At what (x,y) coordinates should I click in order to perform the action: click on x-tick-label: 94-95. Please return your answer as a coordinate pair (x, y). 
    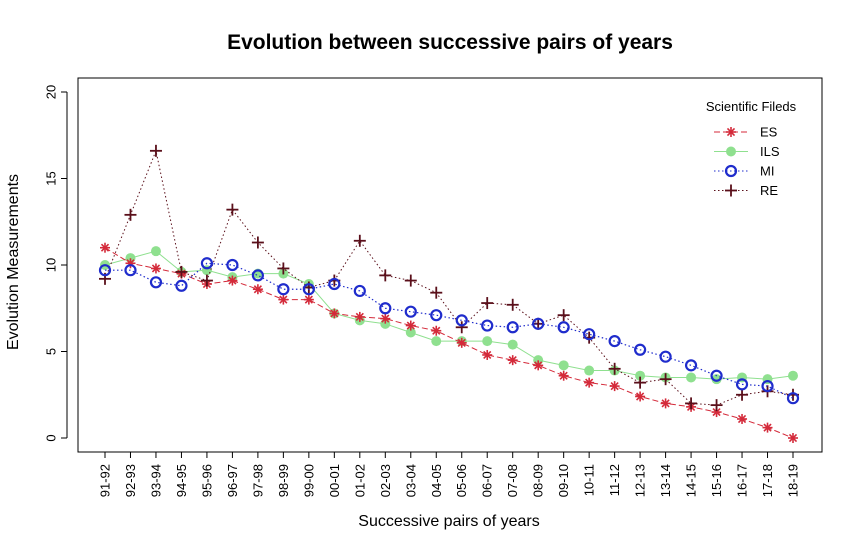
    Looking at the image, I should click on (181, 480).